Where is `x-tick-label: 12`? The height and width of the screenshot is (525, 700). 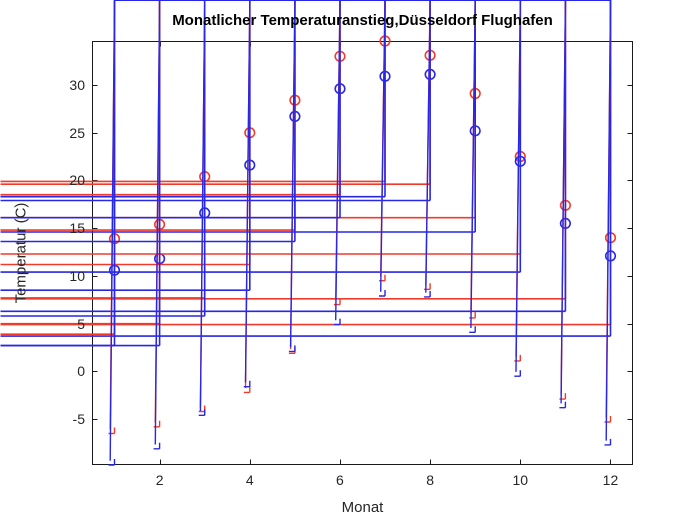
x-tick-label: 12 is located at coordinates (610, 480).